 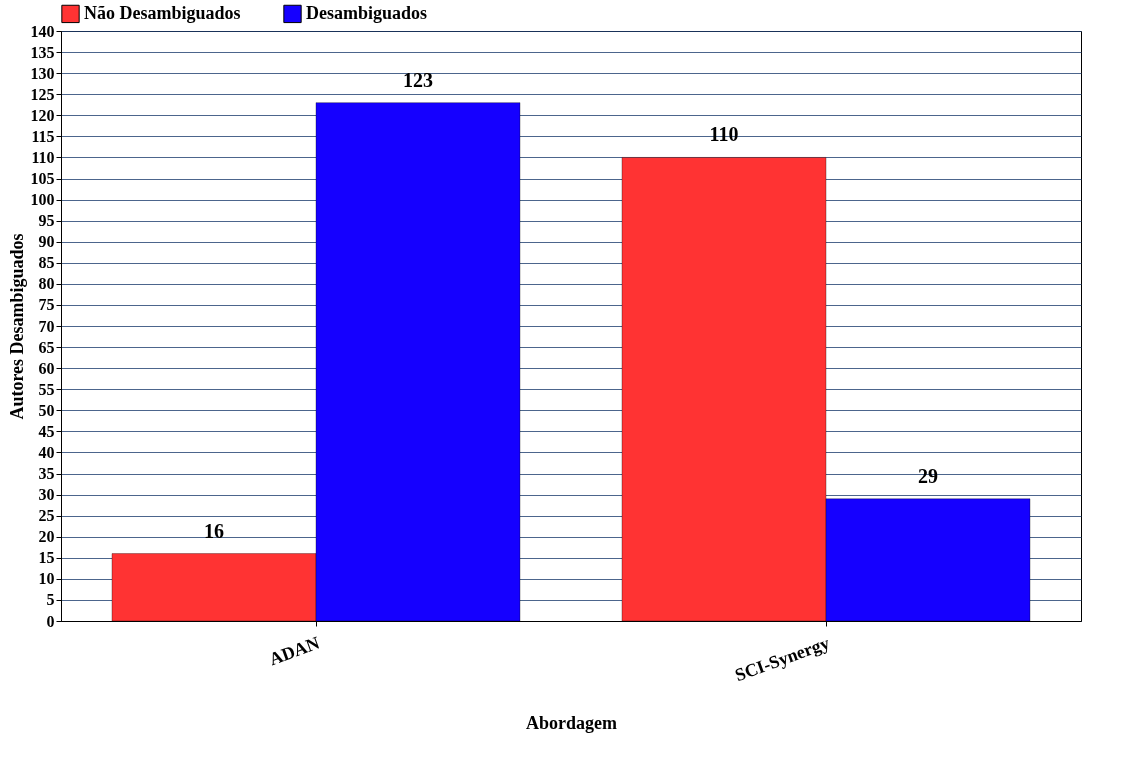 What do you see at coordinates (46, 347) in the screenshot?
I see `y-tick-label: 65` at bounding box center [46, 347].